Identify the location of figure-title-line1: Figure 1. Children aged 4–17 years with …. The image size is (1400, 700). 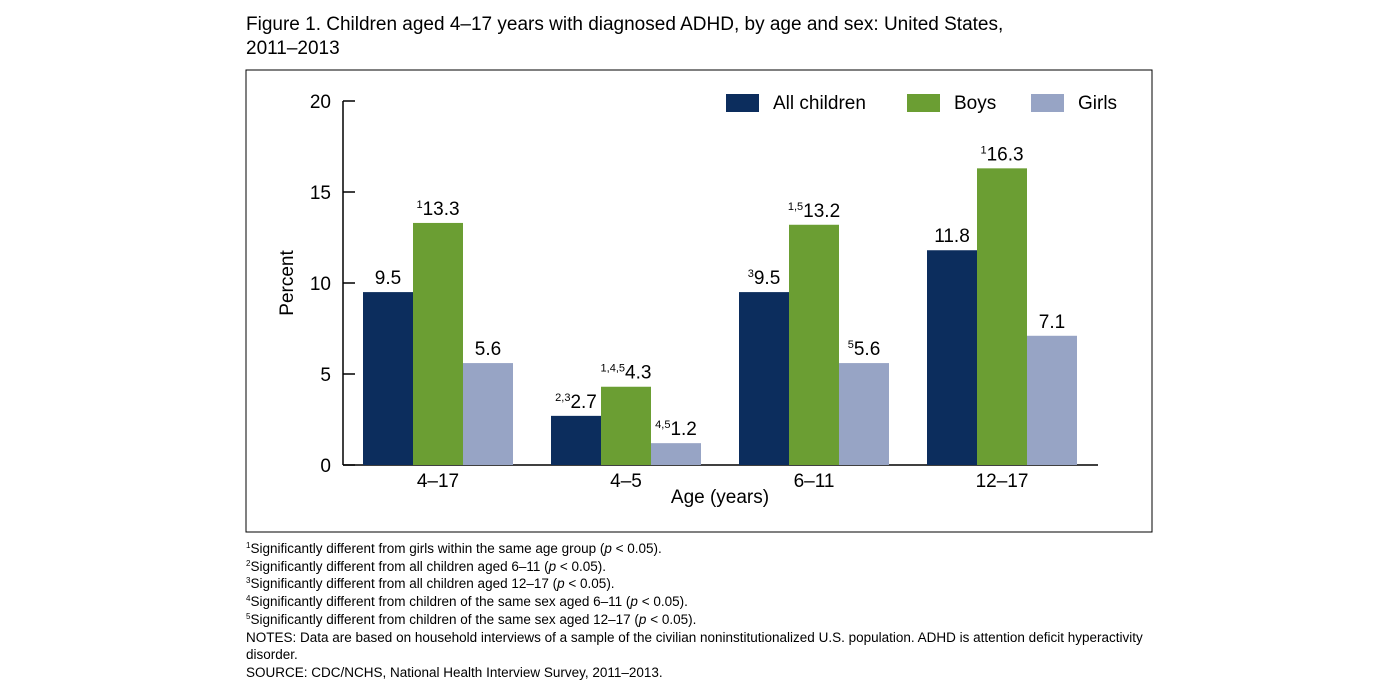
(625, 24).